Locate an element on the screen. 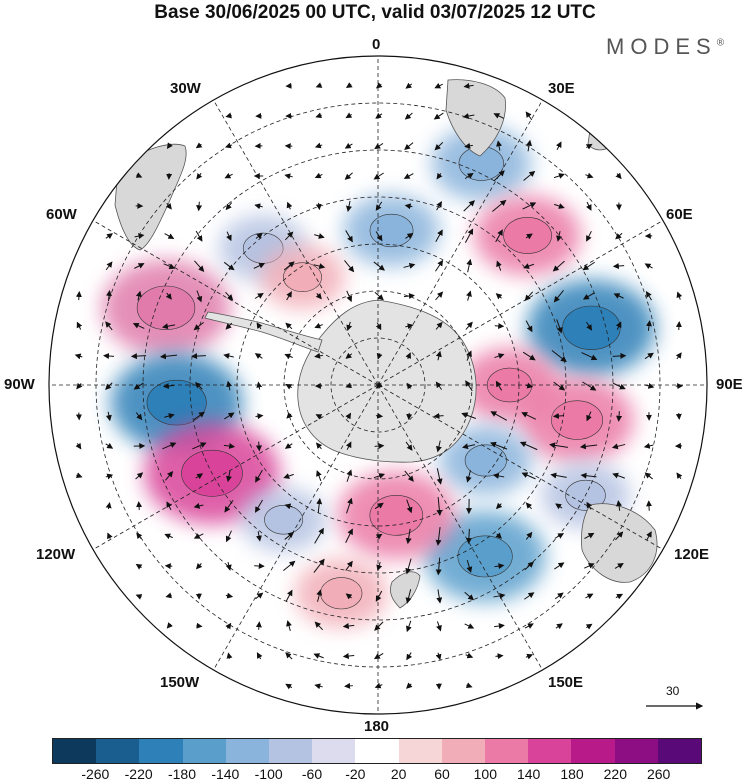  meridian-line is located at coordinates (520, 467).